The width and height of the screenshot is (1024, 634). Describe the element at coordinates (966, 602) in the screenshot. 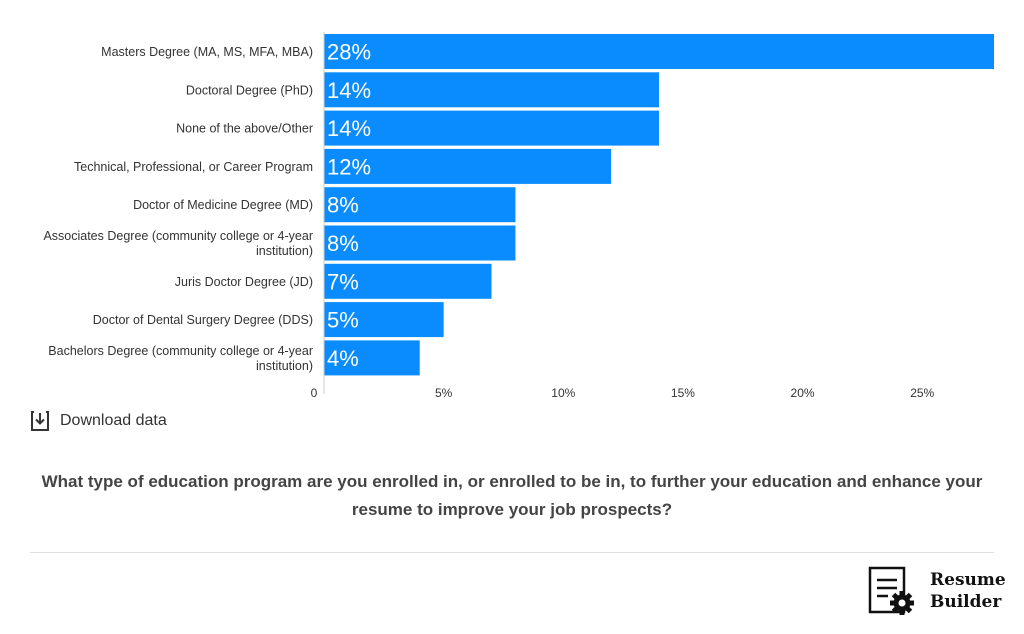

I see `brand-line-2: Builder` at that location.